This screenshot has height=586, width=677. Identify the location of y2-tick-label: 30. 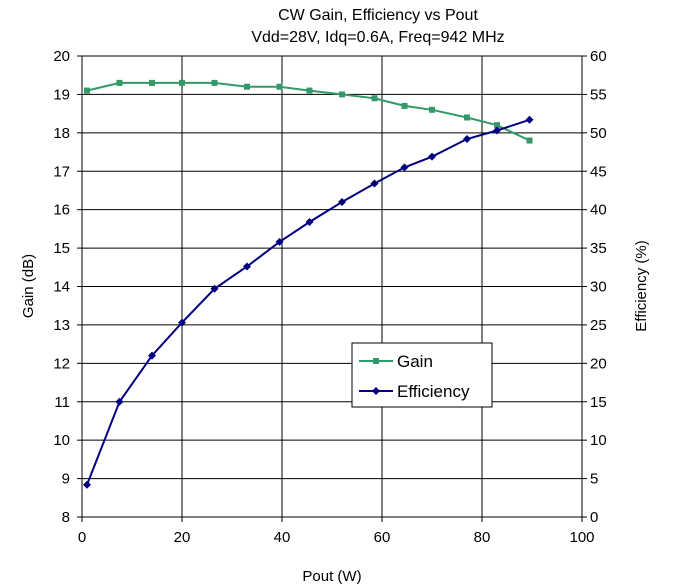
(598, 287).